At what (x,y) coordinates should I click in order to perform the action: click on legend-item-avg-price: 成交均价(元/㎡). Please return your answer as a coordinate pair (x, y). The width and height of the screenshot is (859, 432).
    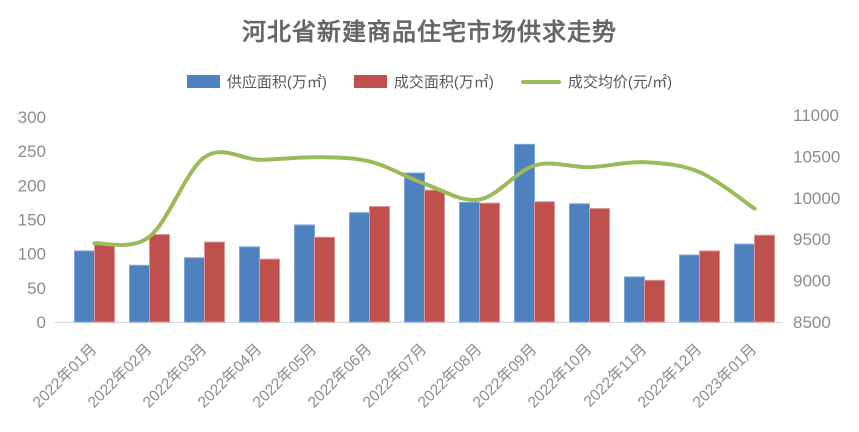
    Looking at the image, I should click on (596, 81).